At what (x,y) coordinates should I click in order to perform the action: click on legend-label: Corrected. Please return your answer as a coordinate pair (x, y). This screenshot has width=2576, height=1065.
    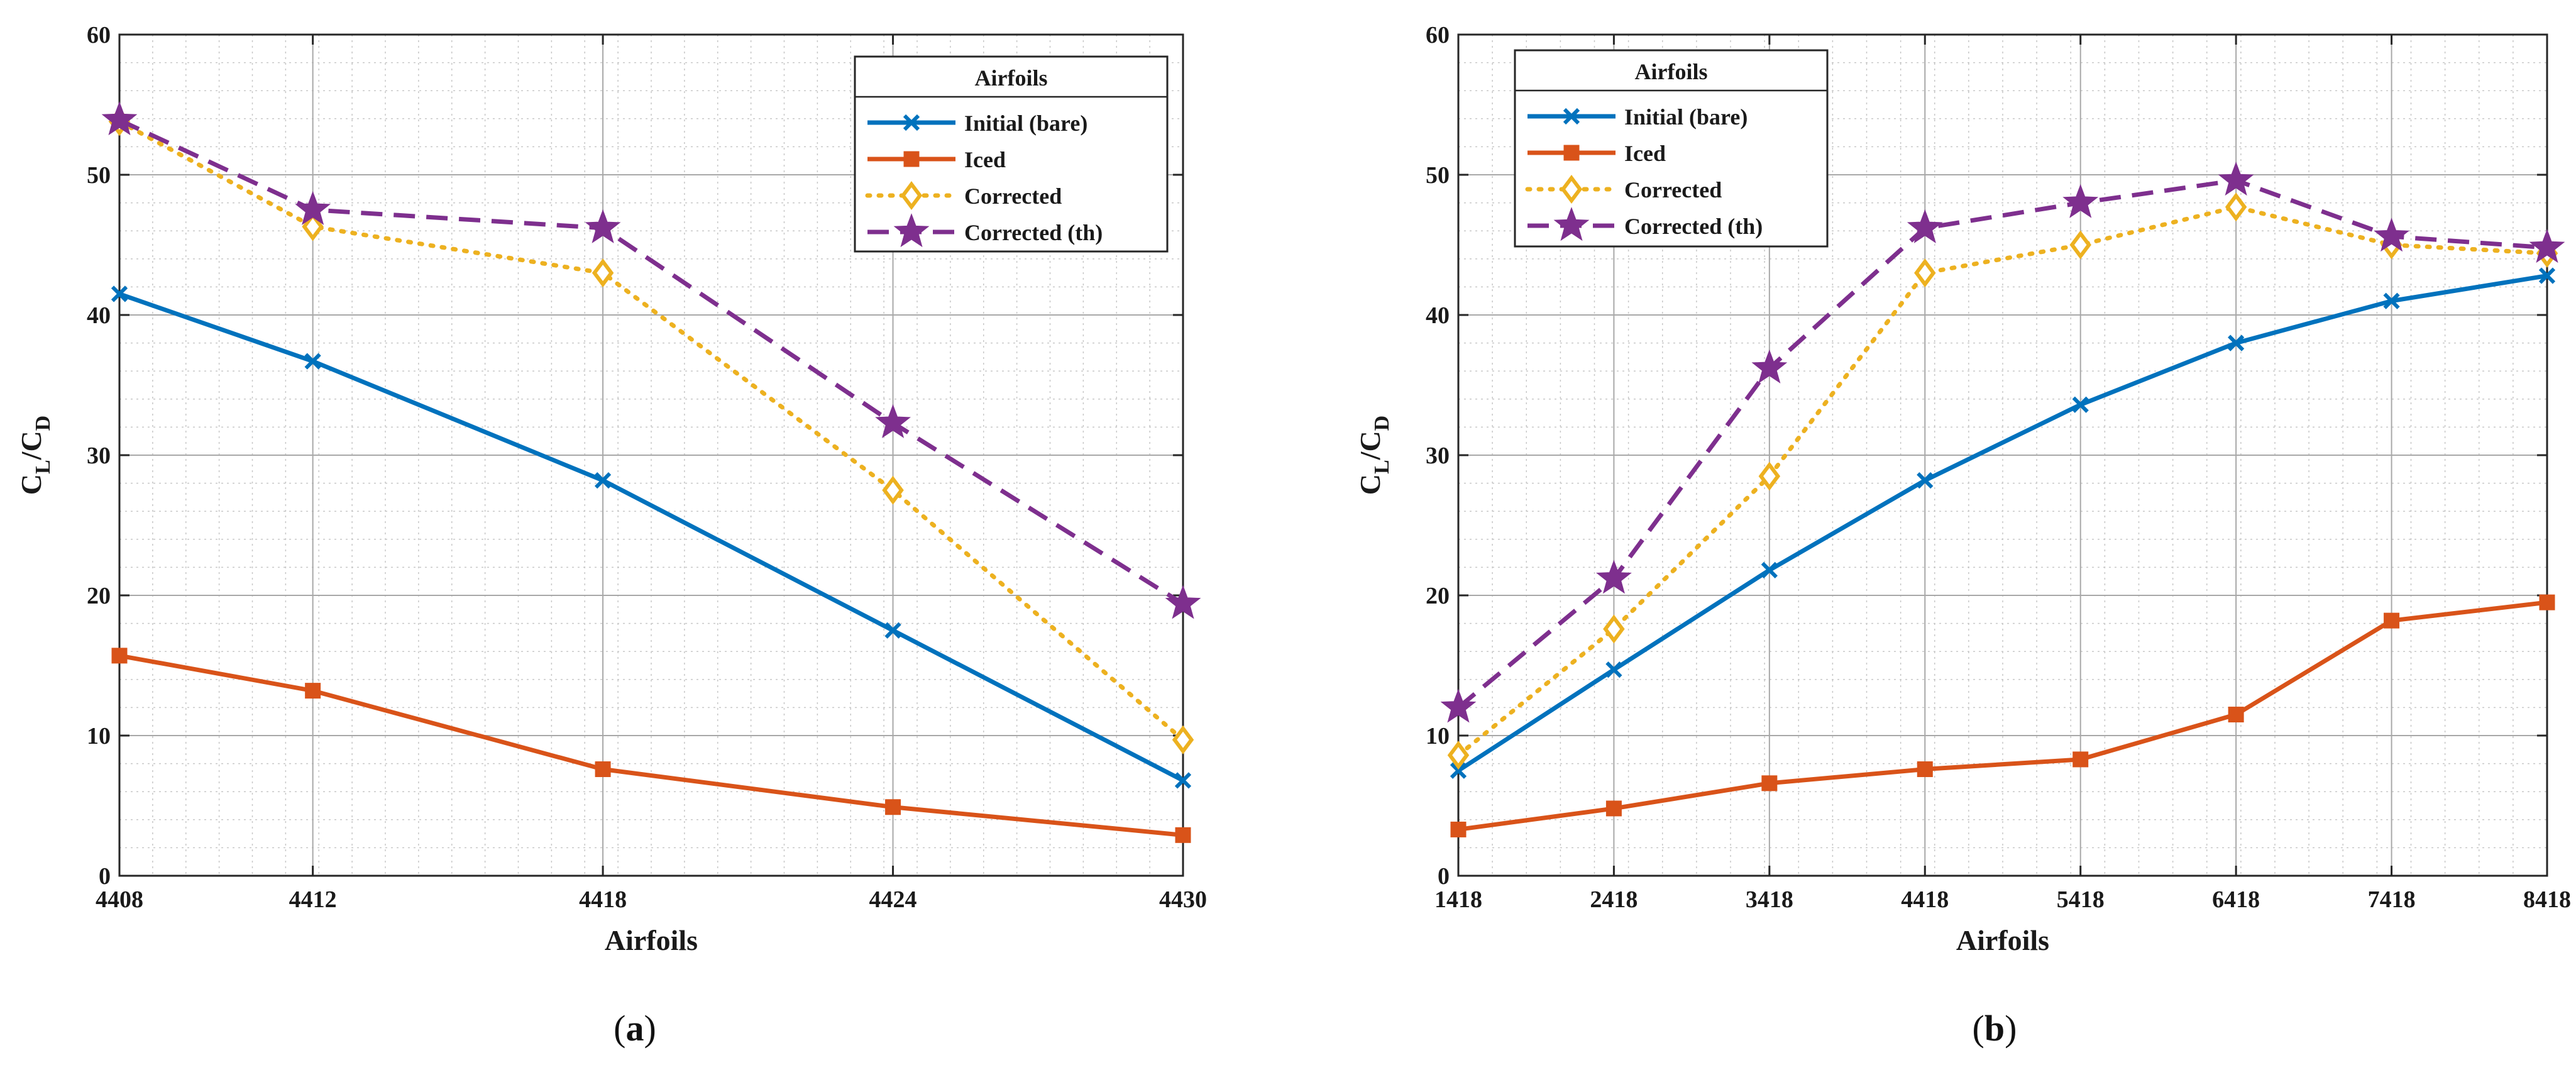
    Looking at the image, I should click on (1013, 196).